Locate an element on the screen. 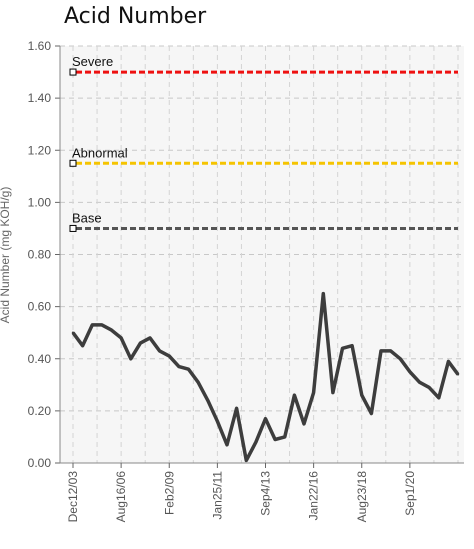 This screenshot has width=474, height=549. y-tick-label: 0.20 is located at coordinates (40, 411).